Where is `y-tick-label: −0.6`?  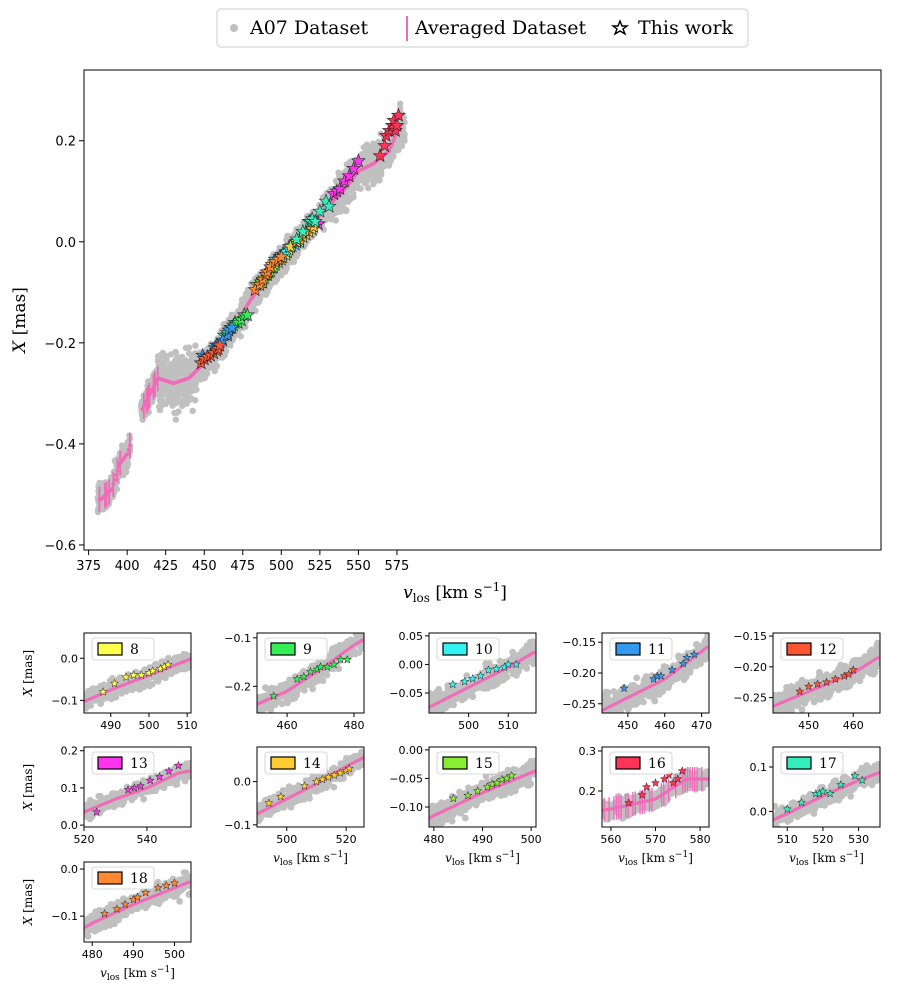
y-tick-label: −0.6 is located at coordinates (60, 546).